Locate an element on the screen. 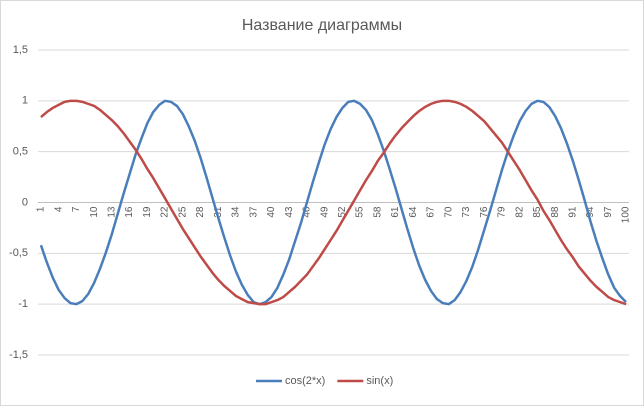 The height and width of the screenshot is (406, 644). y-tick-label: 0 is located at coordinates (25, 202).